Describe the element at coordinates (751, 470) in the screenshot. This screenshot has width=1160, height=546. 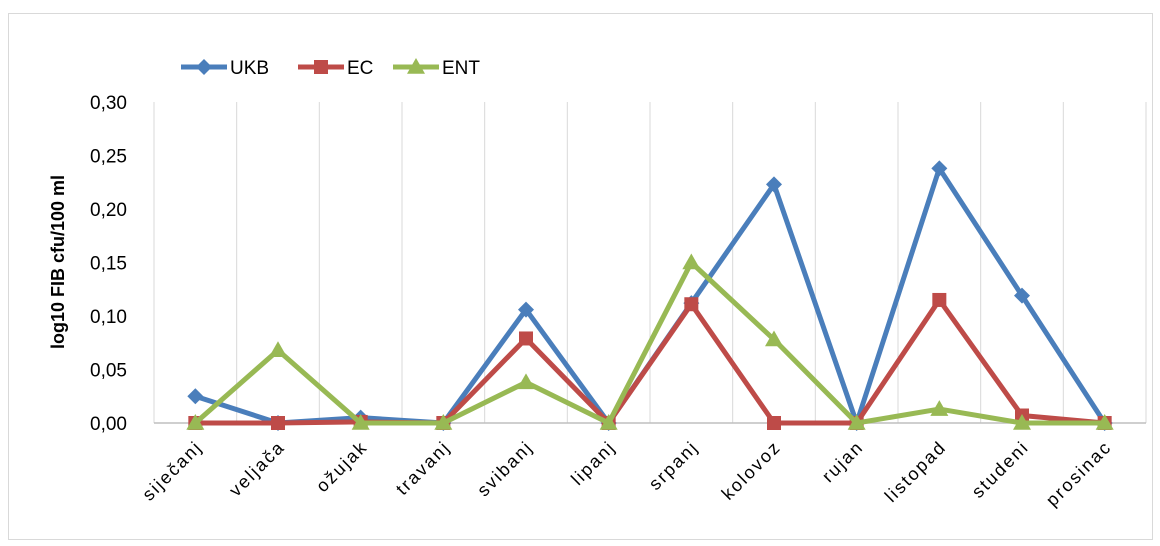
I see `x-tick-label: kolovoz` at that location.